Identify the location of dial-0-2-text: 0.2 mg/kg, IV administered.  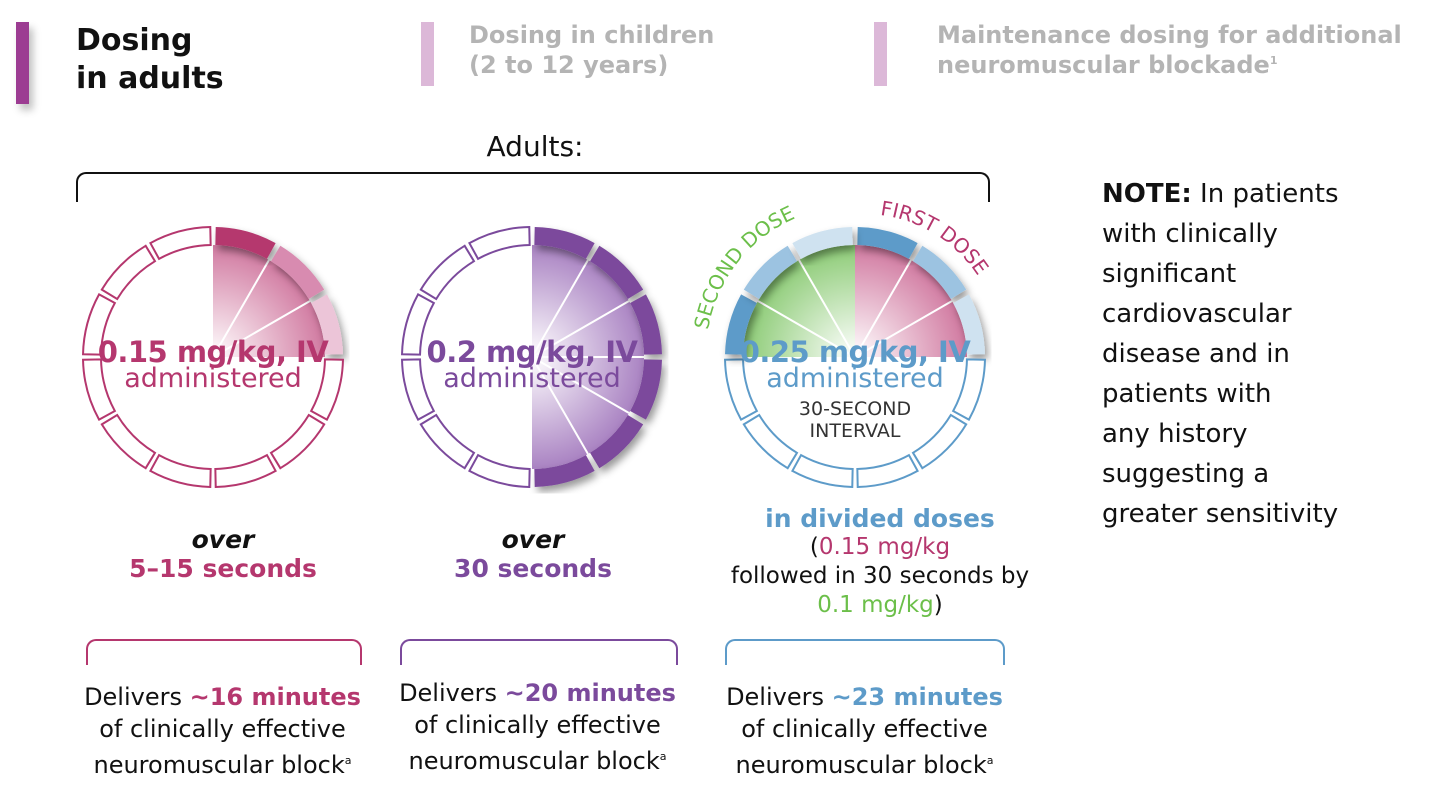
(532, 364).